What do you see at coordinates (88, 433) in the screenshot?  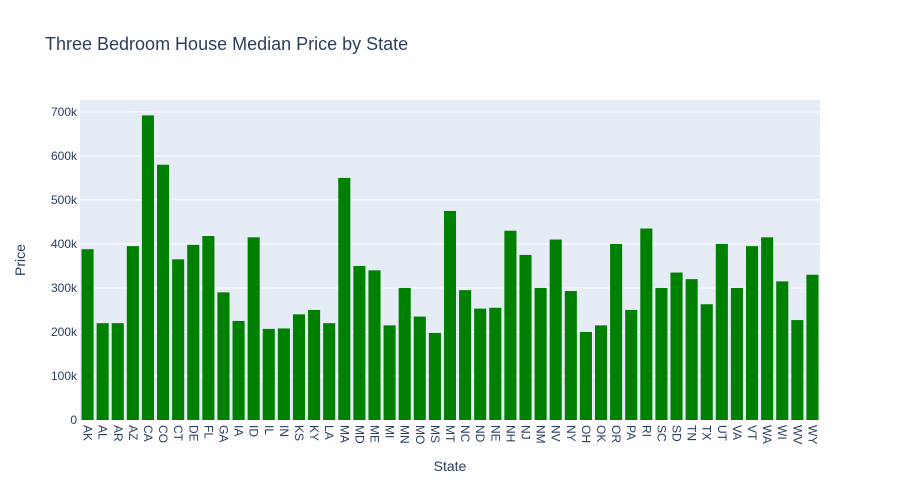 I see `x-tick-label: AK` at bounding box center [88, 433].